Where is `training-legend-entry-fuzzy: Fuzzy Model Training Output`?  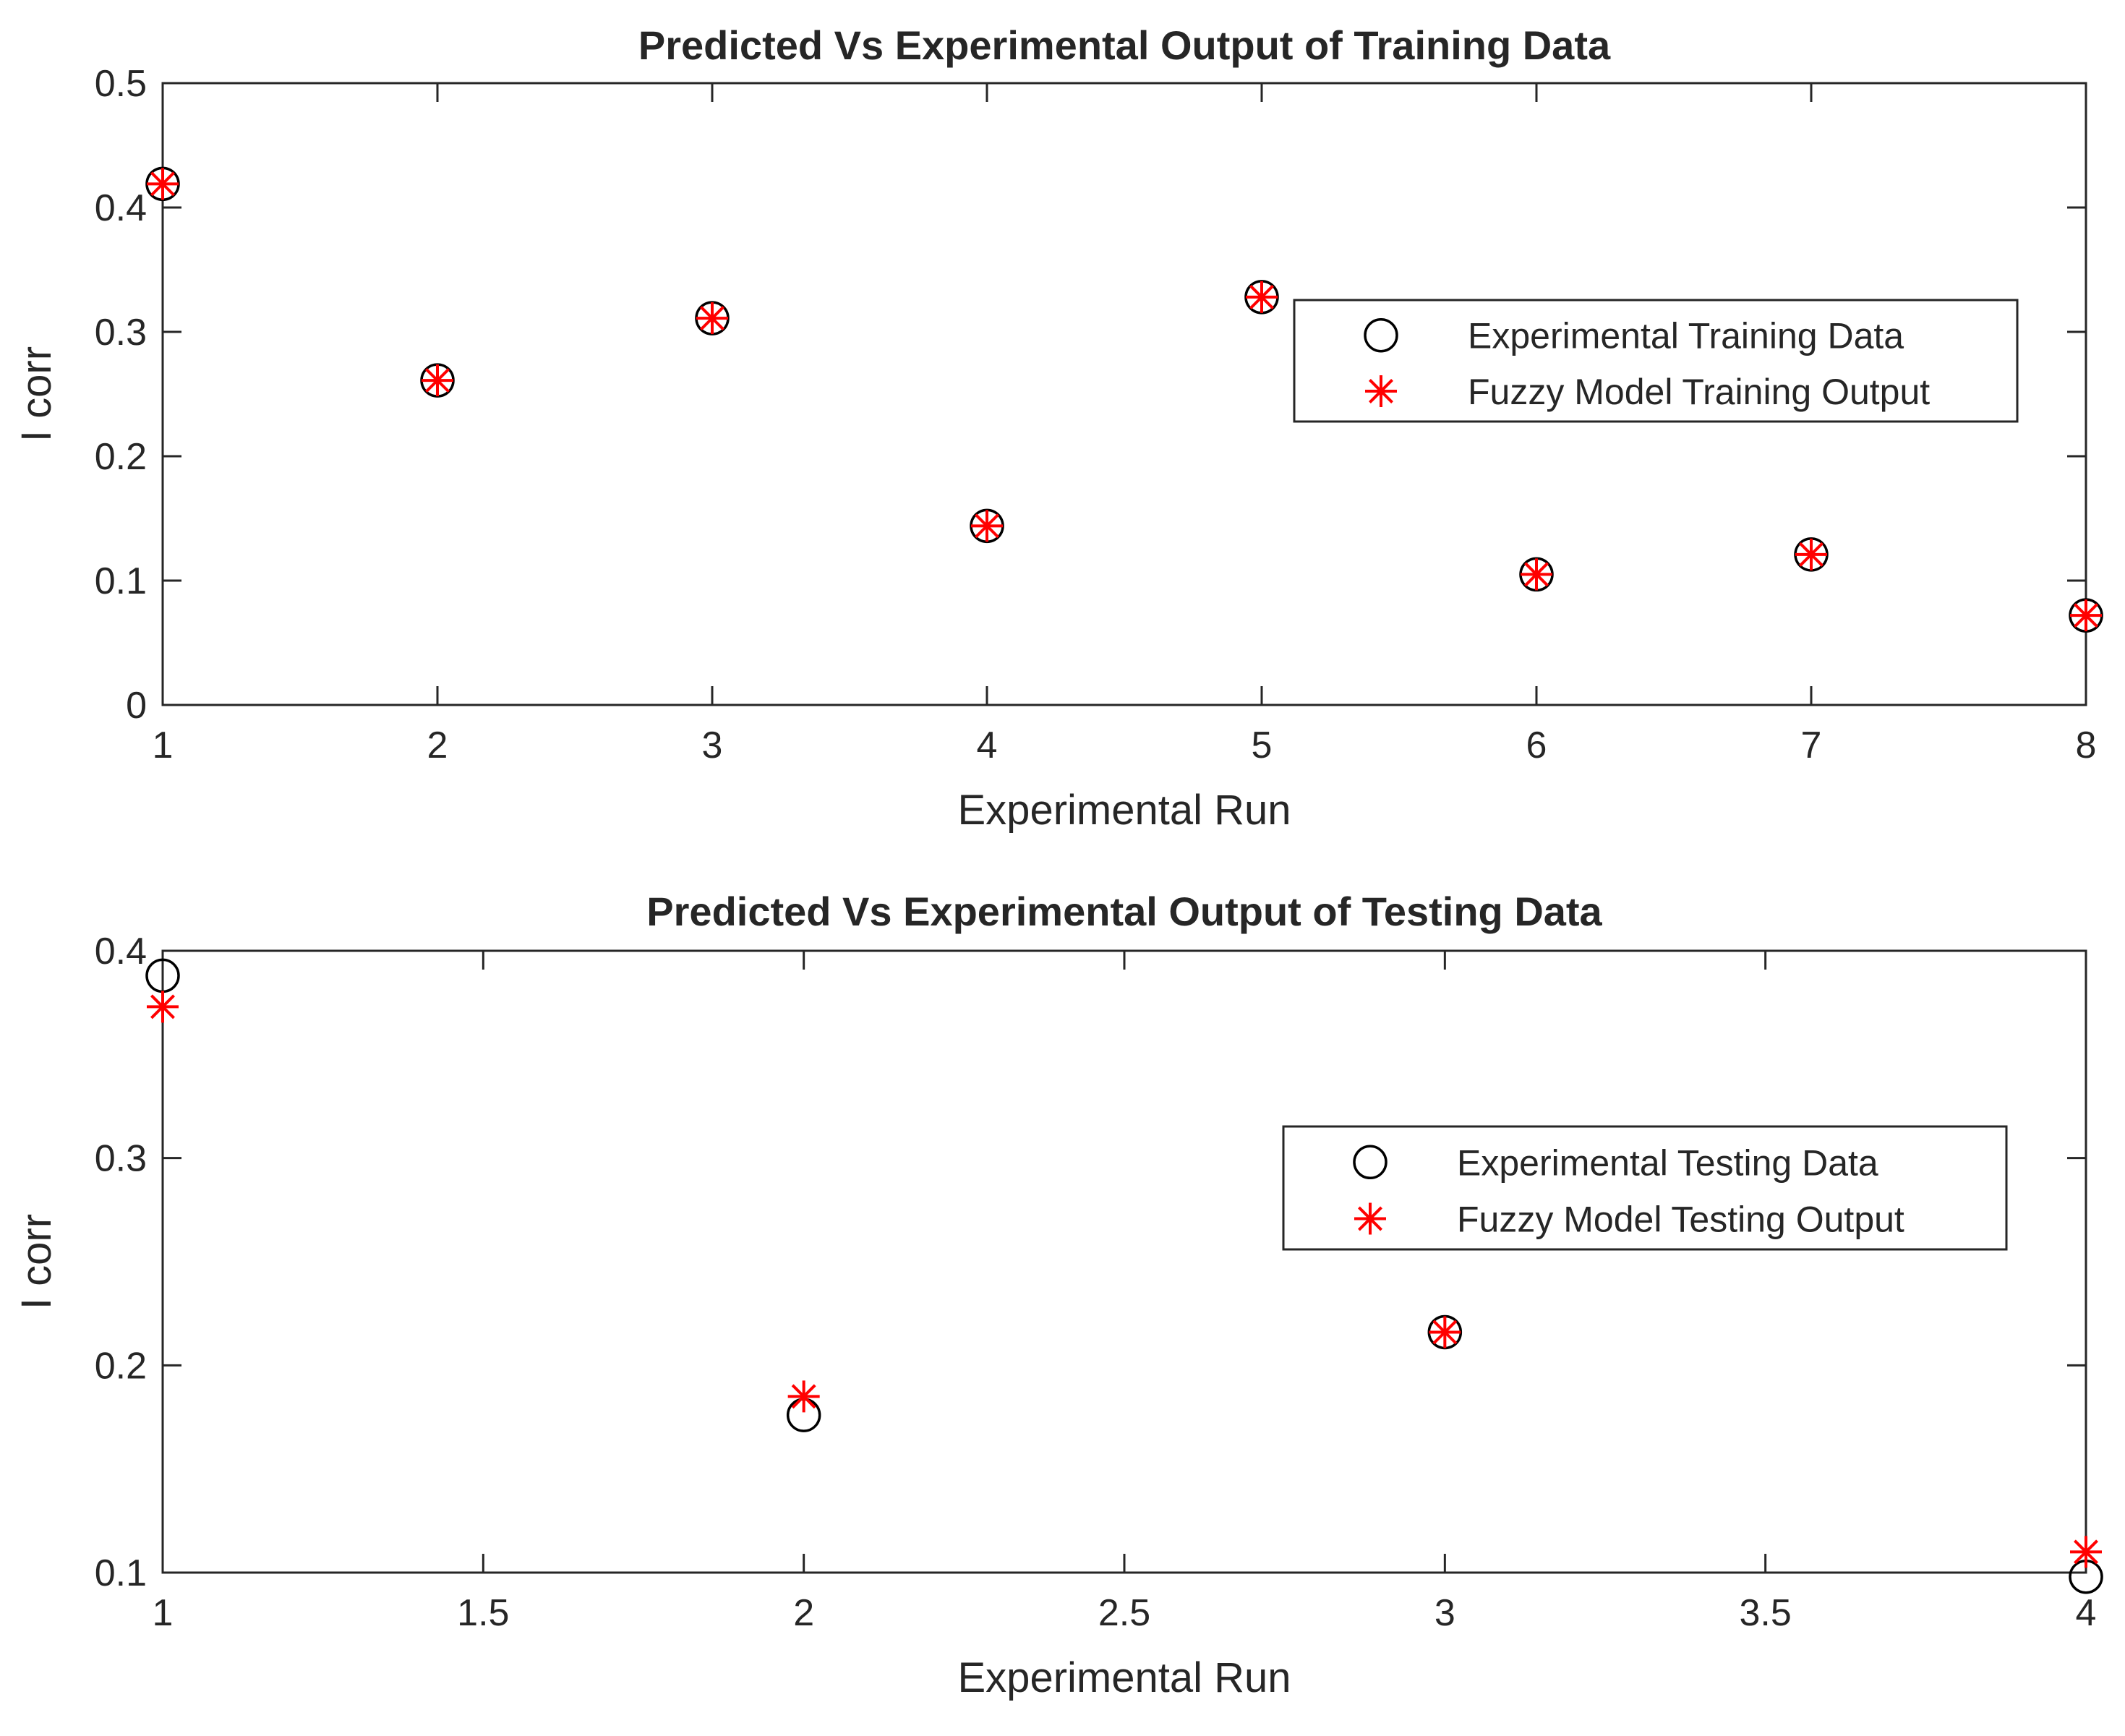 training-legend-entry-fuzzy: Fuzzy Model Training Output is located at coordinates (1647, 392).